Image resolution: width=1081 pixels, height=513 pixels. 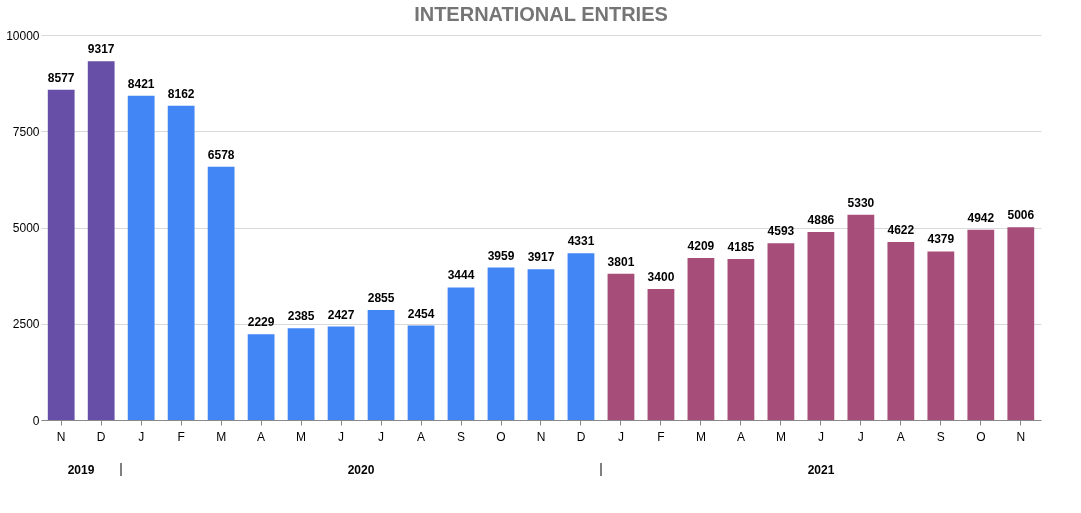 I want to click on data-label: 3801, so click(x=621, y=261).